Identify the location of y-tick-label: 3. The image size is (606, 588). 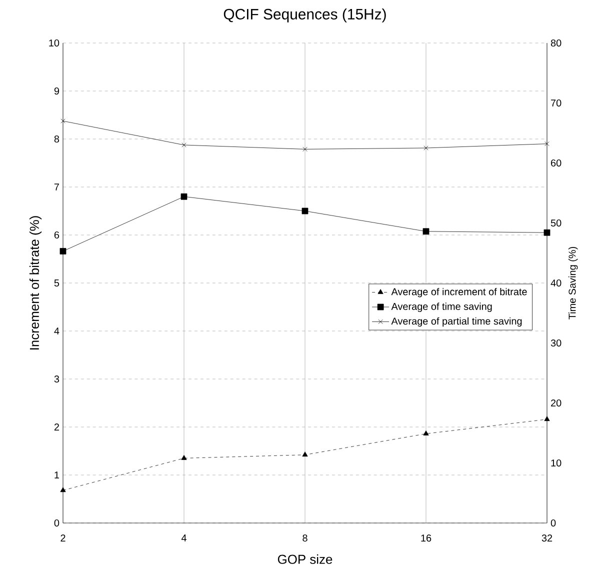
(57, 379).